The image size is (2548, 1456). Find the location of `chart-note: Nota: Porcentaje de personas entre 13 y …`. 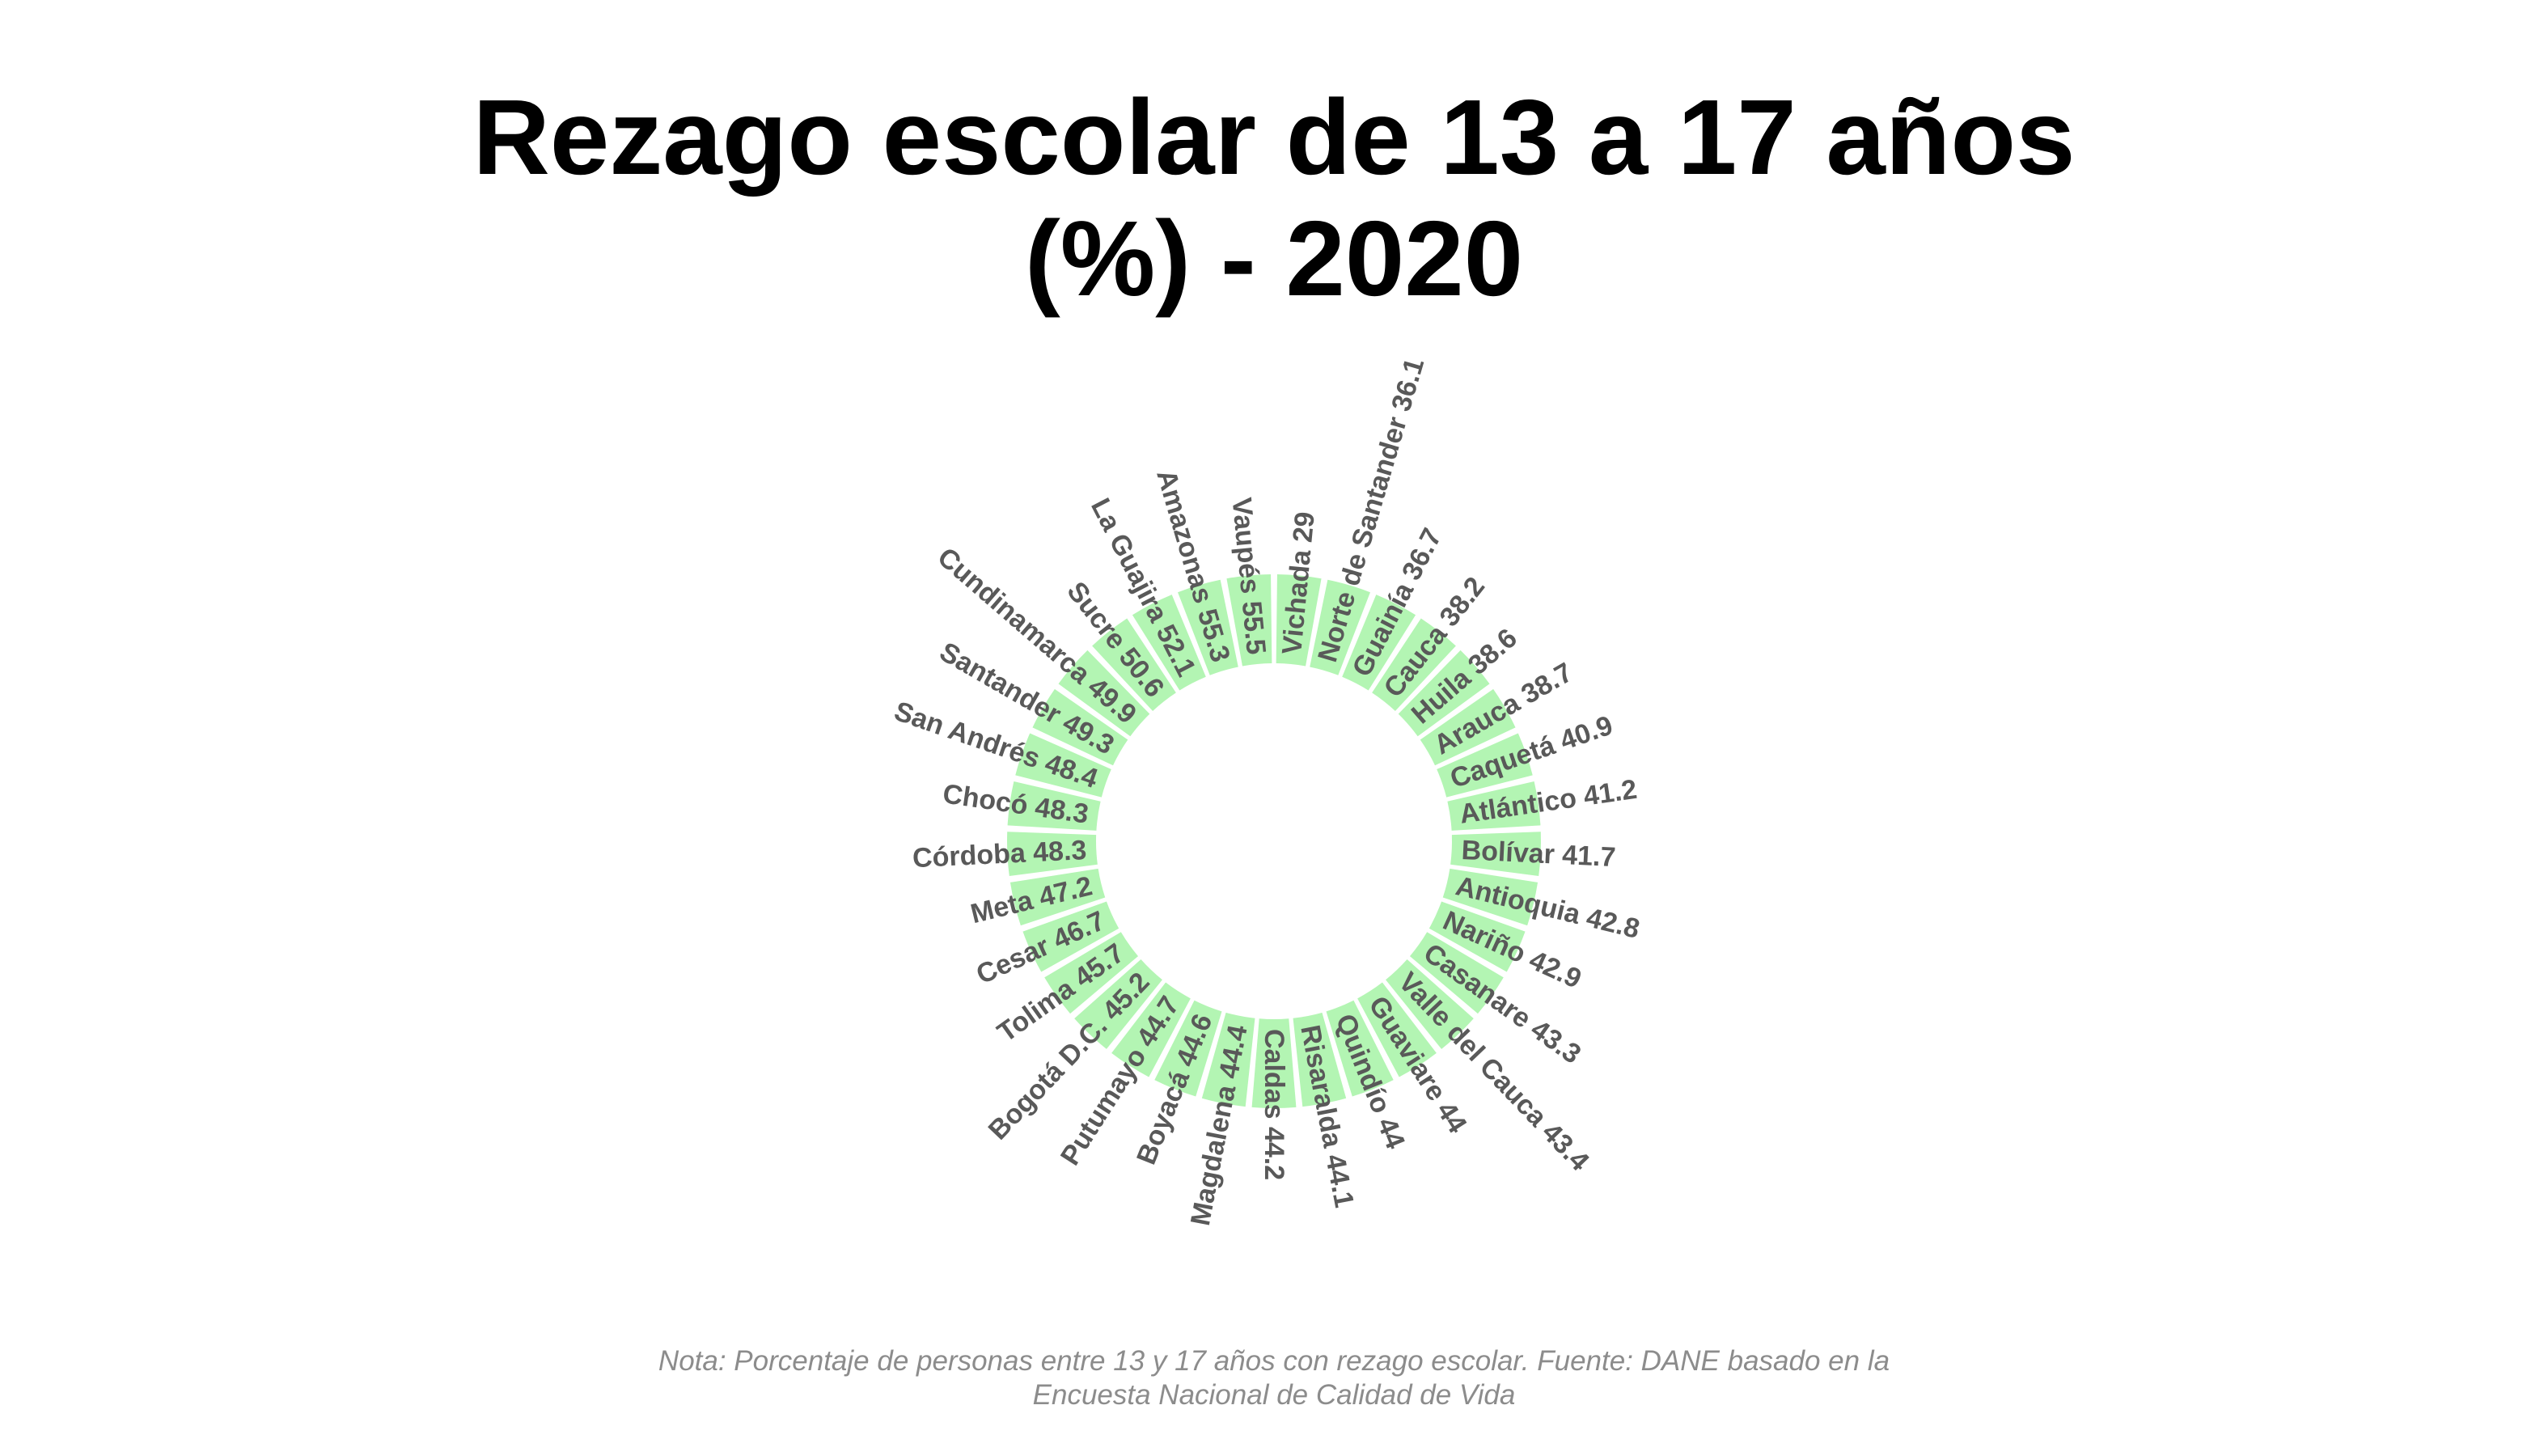

chart-note: Nota: Porcentaje de personas entre 13 y … is located at coordinates (1274, 1378).